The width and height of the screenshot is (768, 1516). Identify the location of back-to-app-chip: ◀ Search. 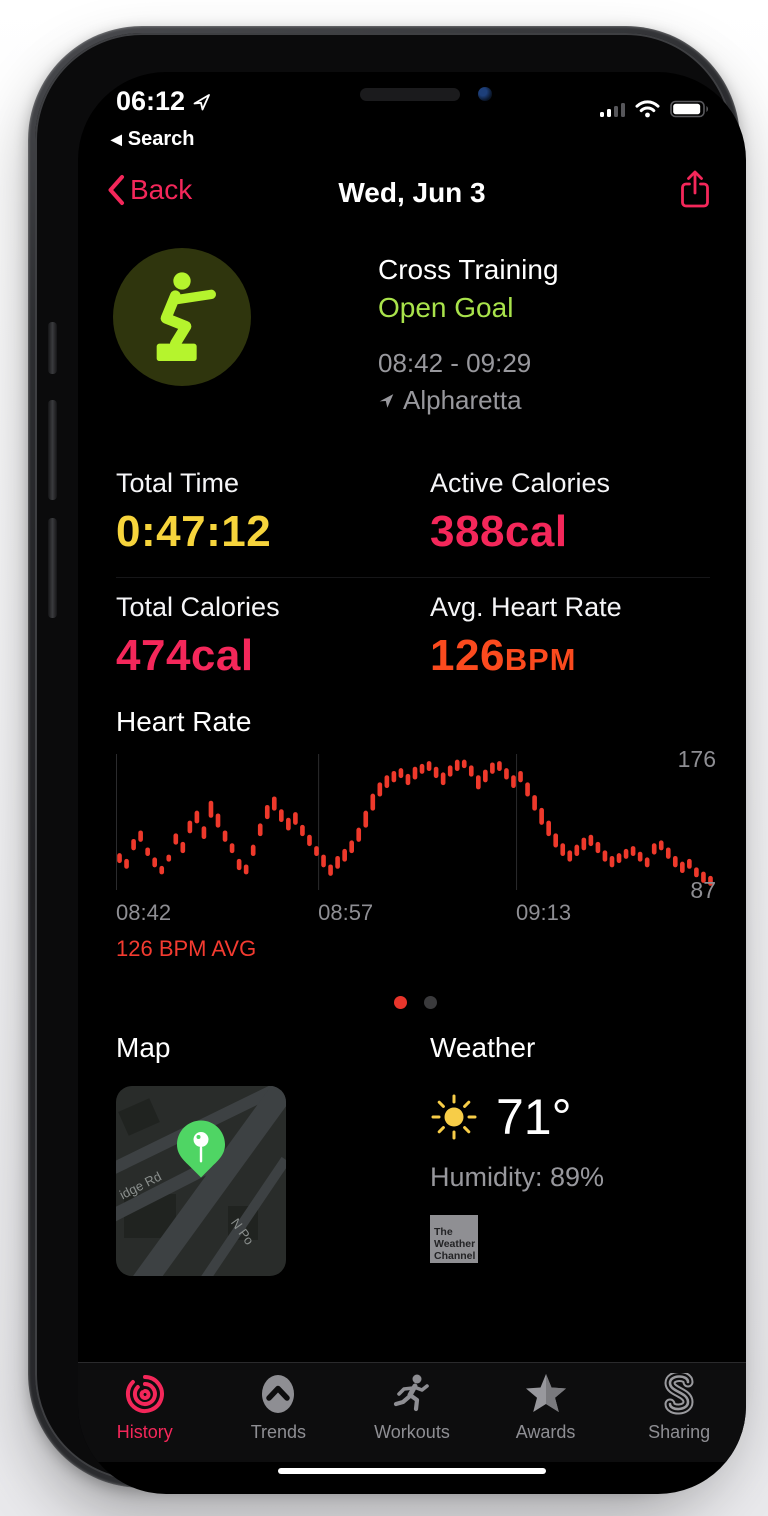
(153, 139).